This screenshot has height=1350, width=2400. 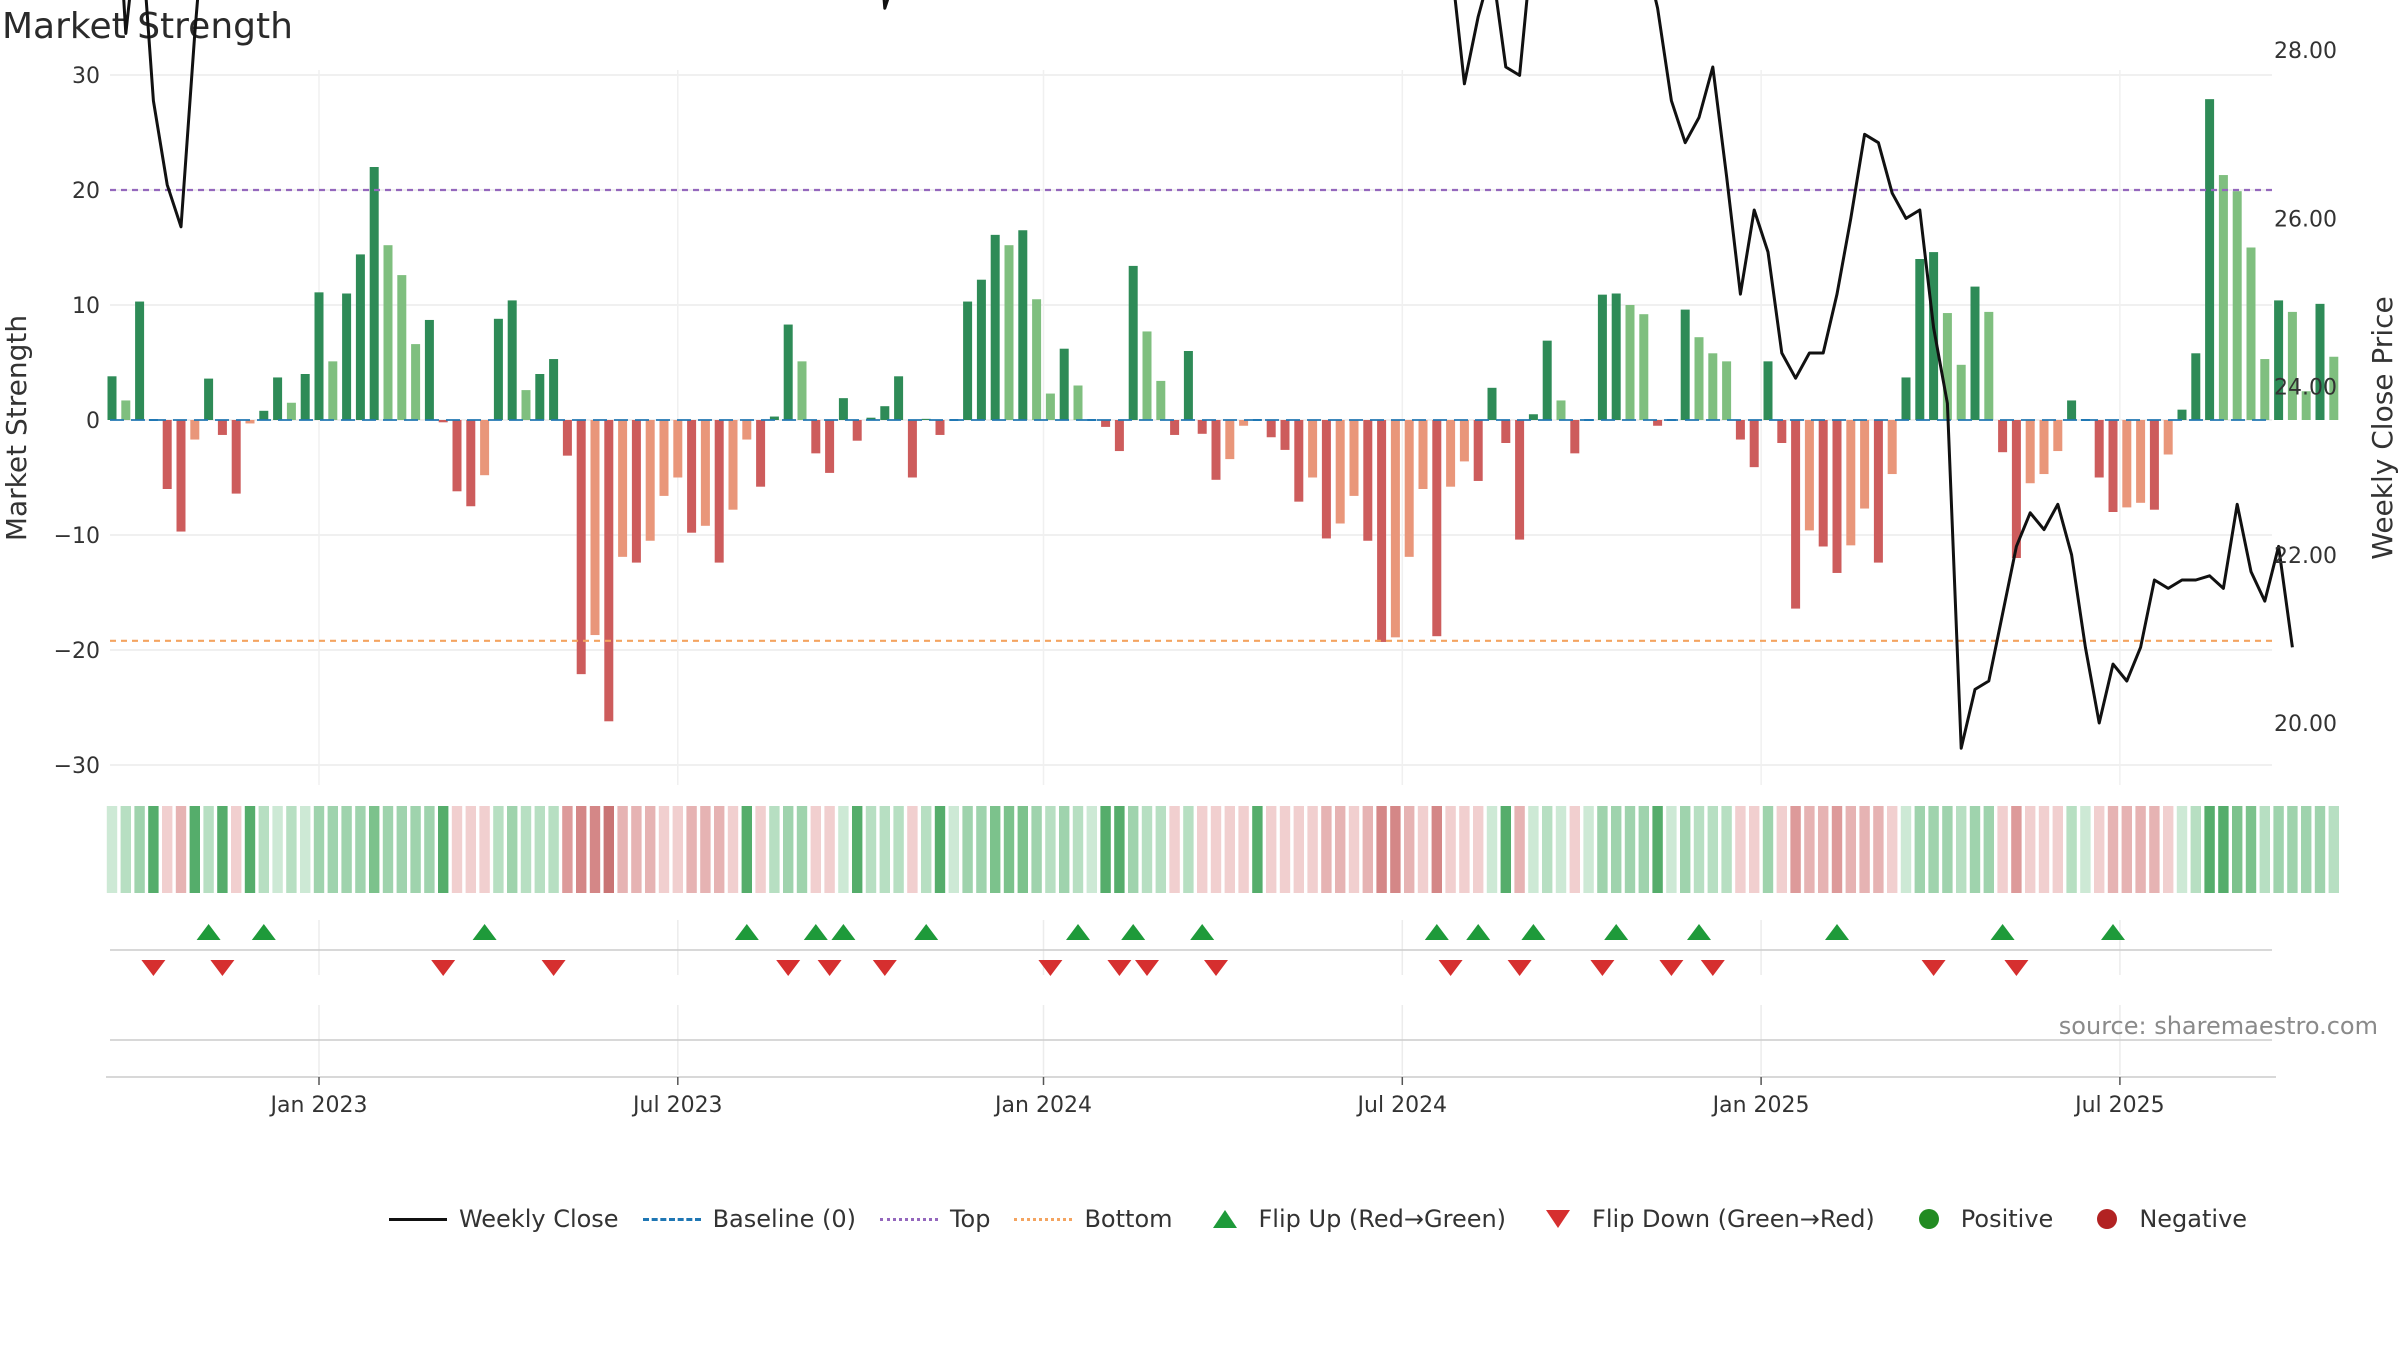 I want to click on y-tick-label: 0, so click(x=93, y=421).